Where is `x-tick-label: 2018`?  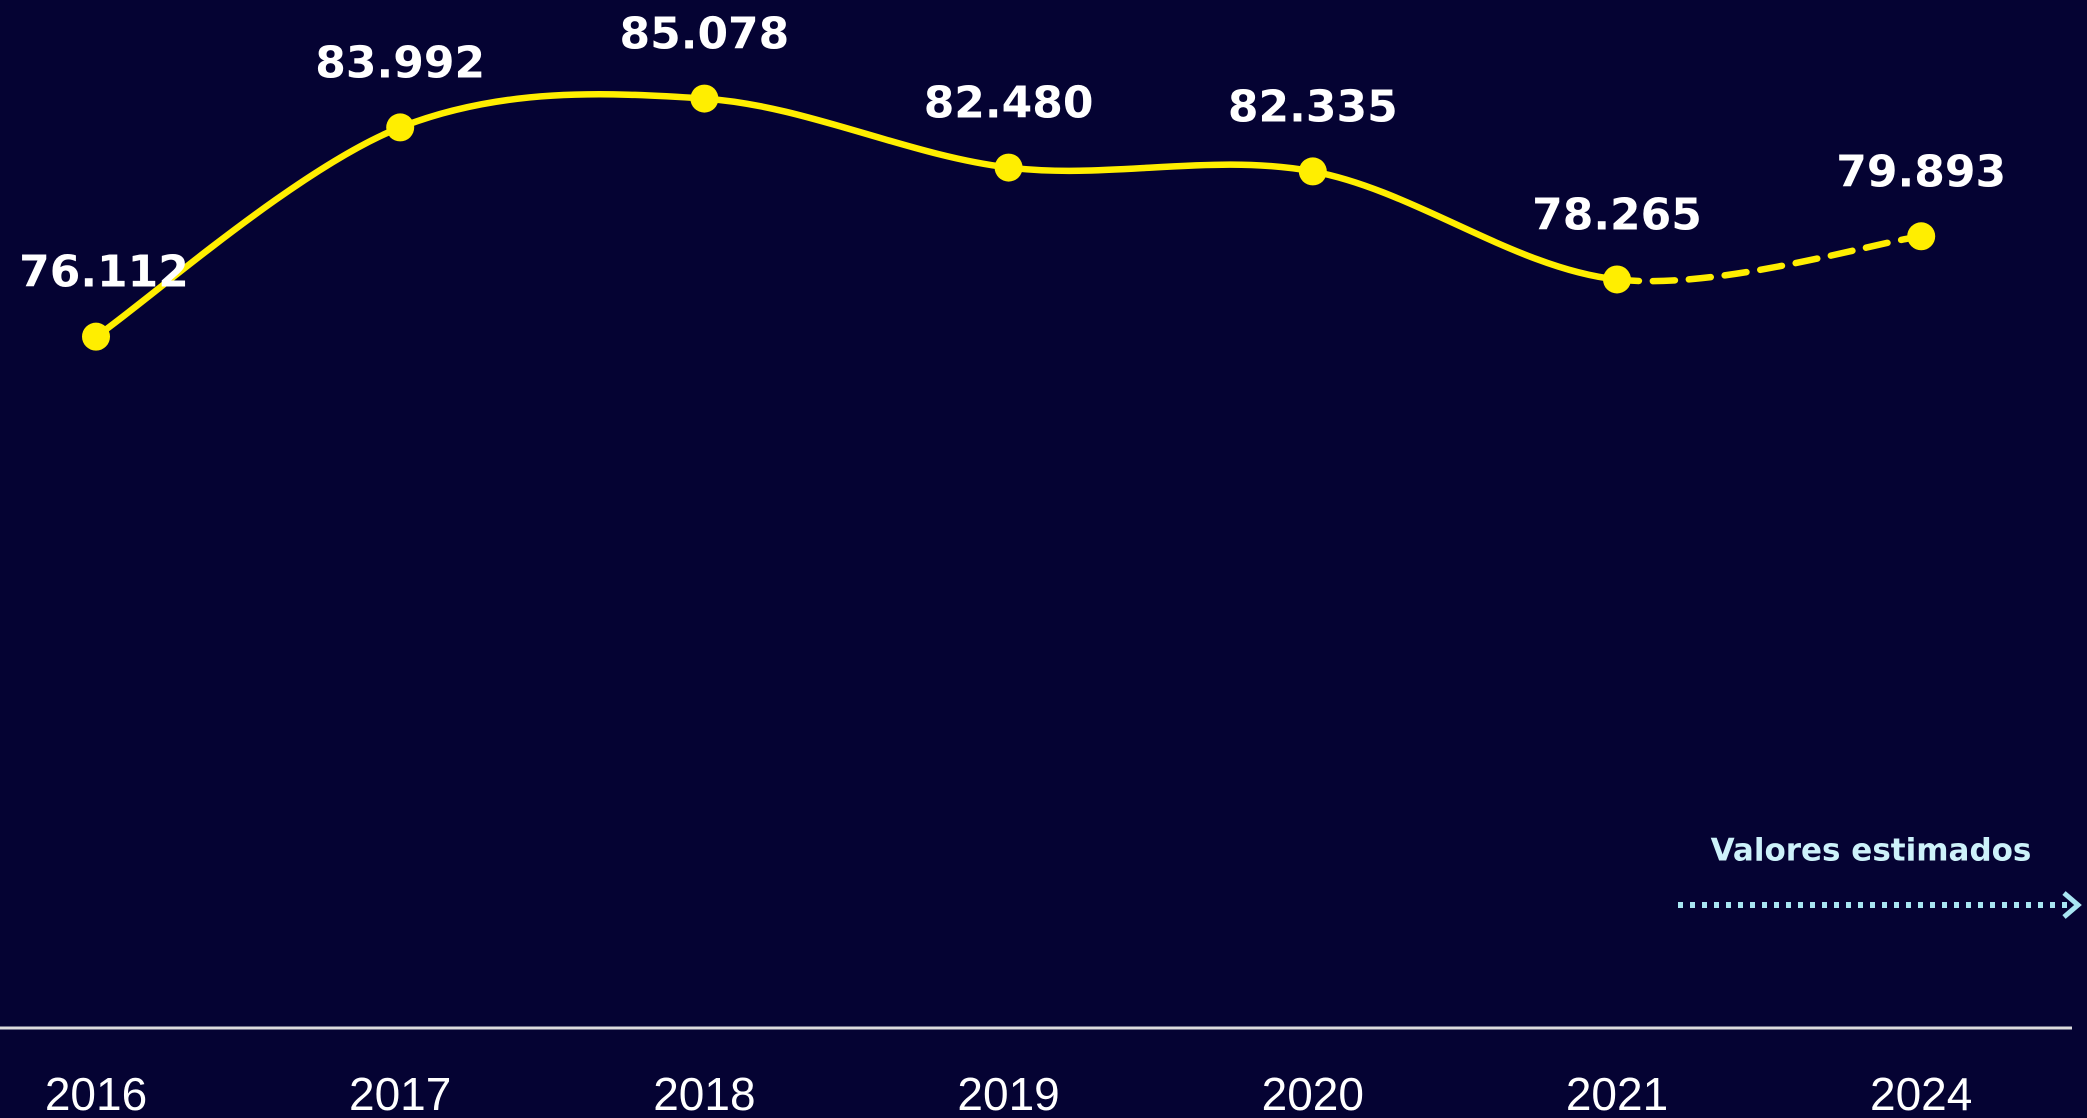
x-tick-label: 2018 is located at coordinates (704, 1093).